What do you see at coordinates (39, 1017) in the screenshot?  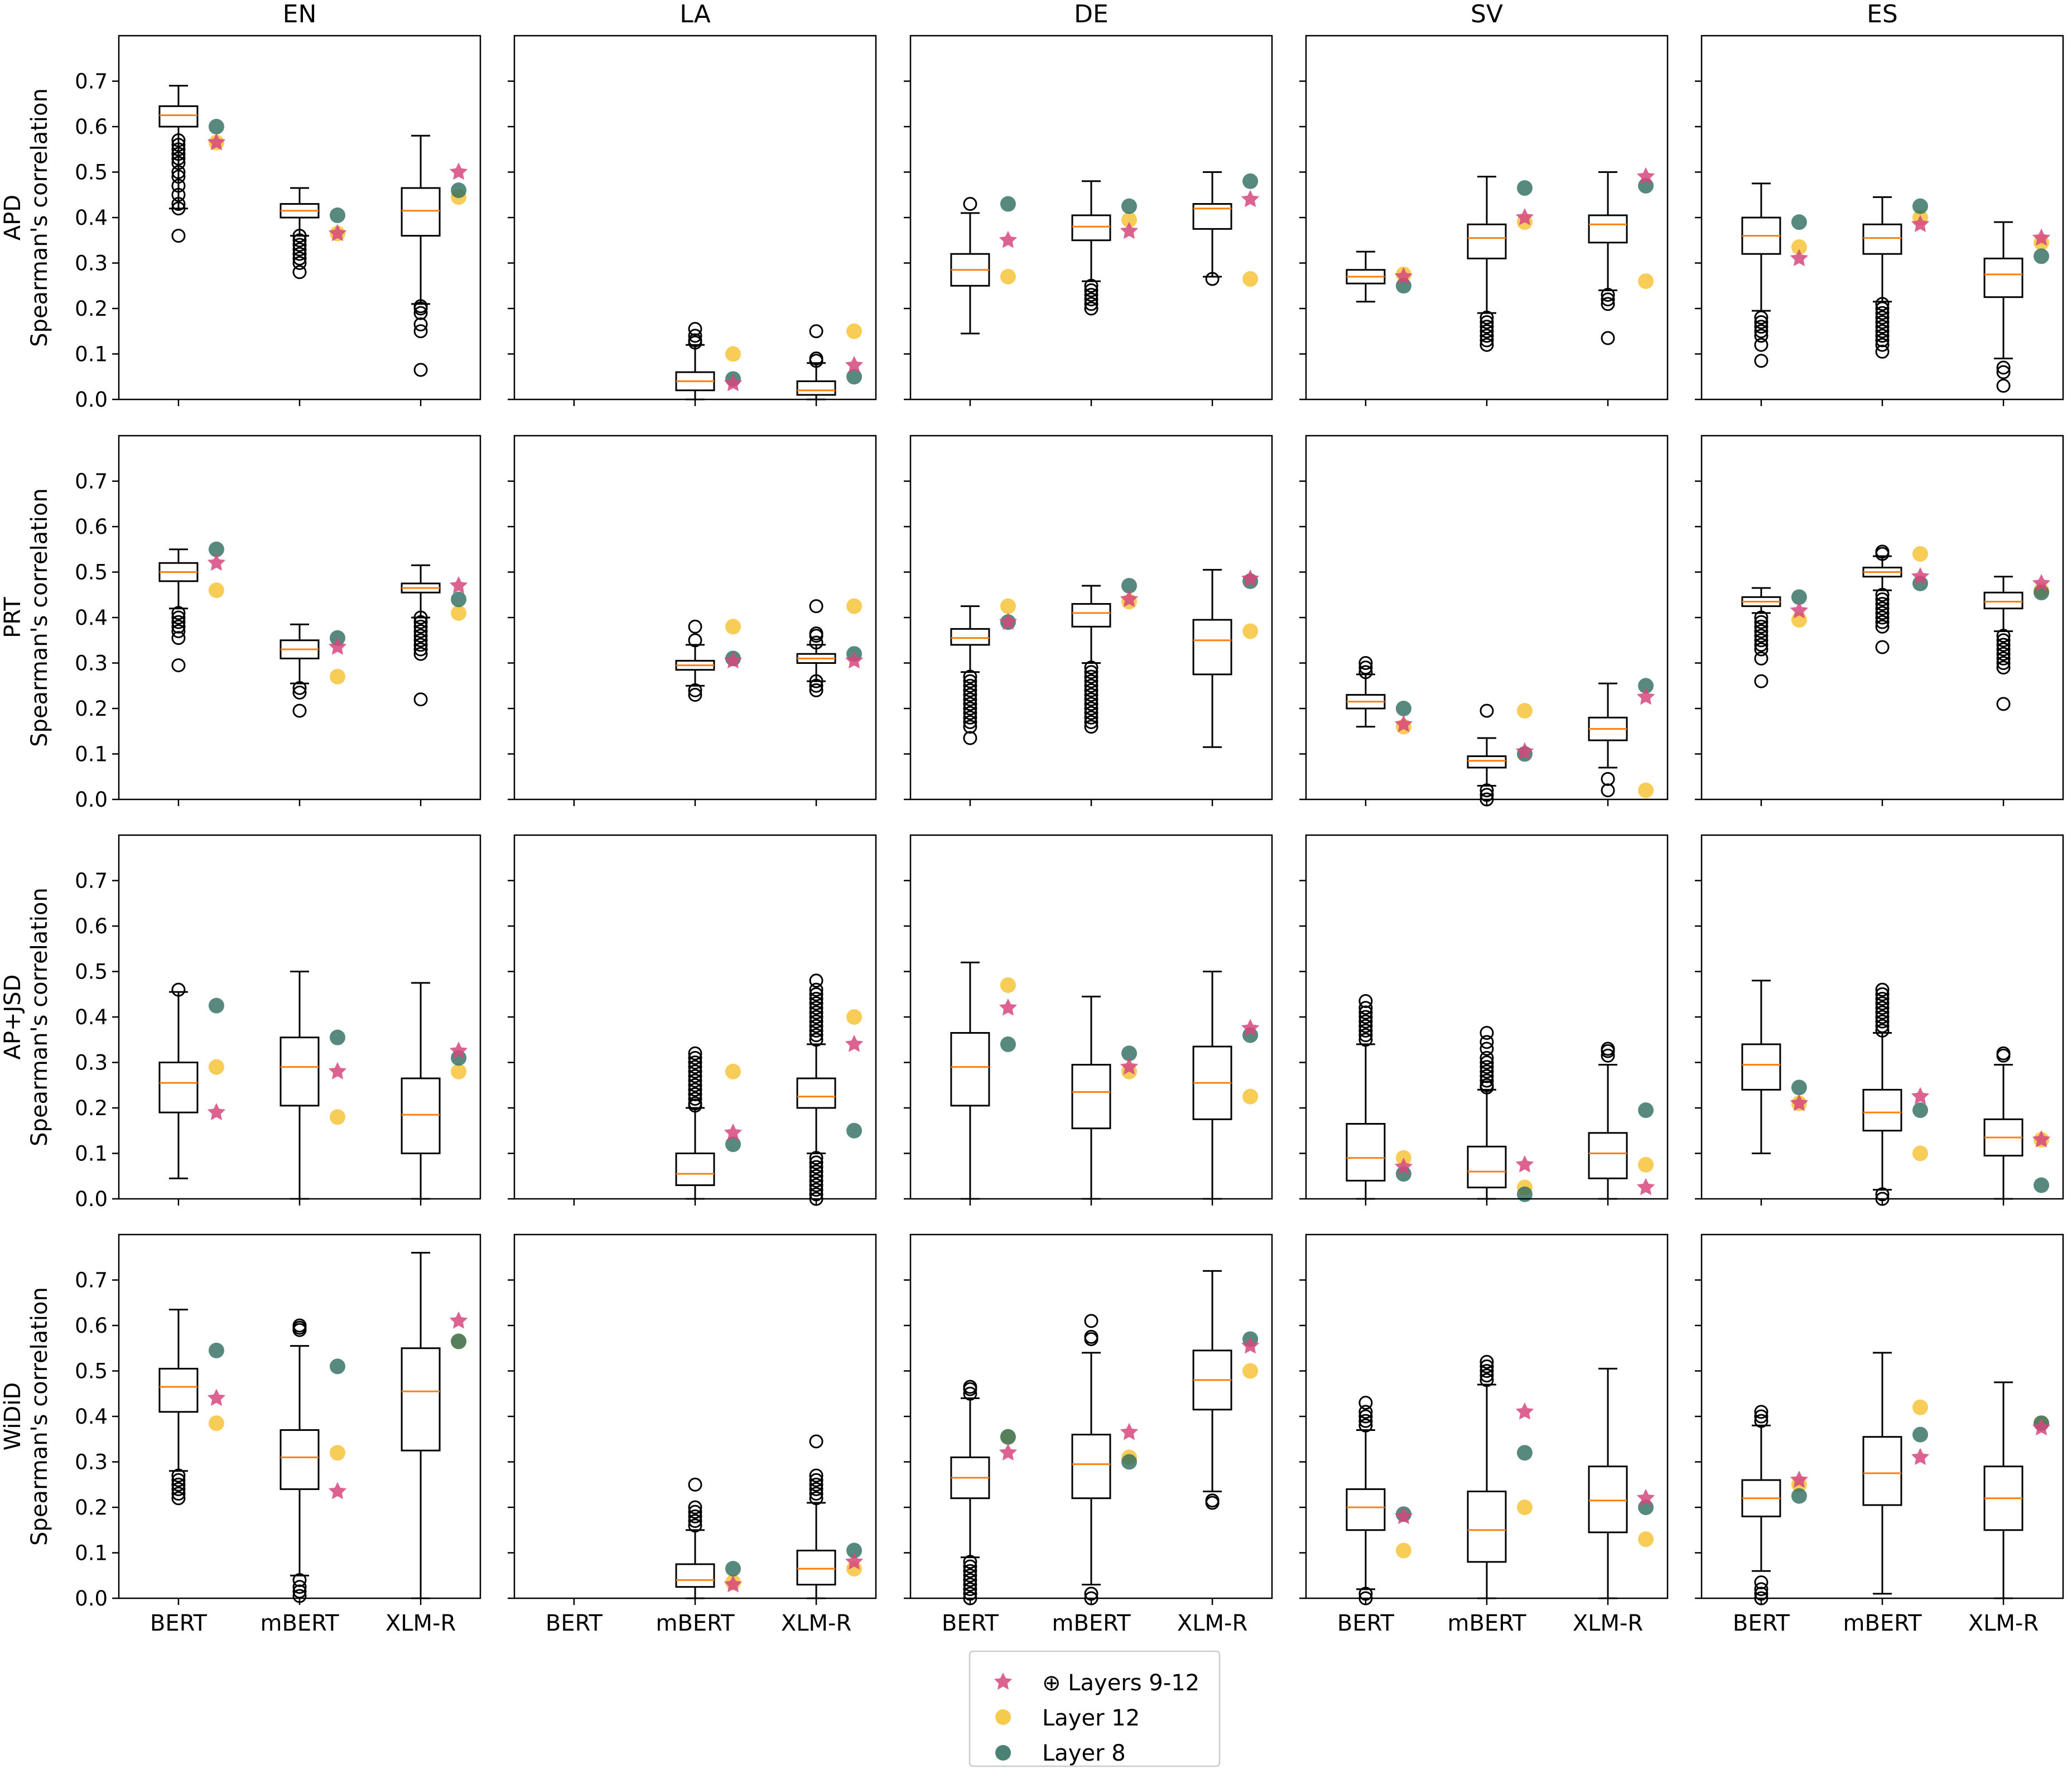 I see `y-axis-label: Spearman's correlation` at bounding box center [39, 1017].